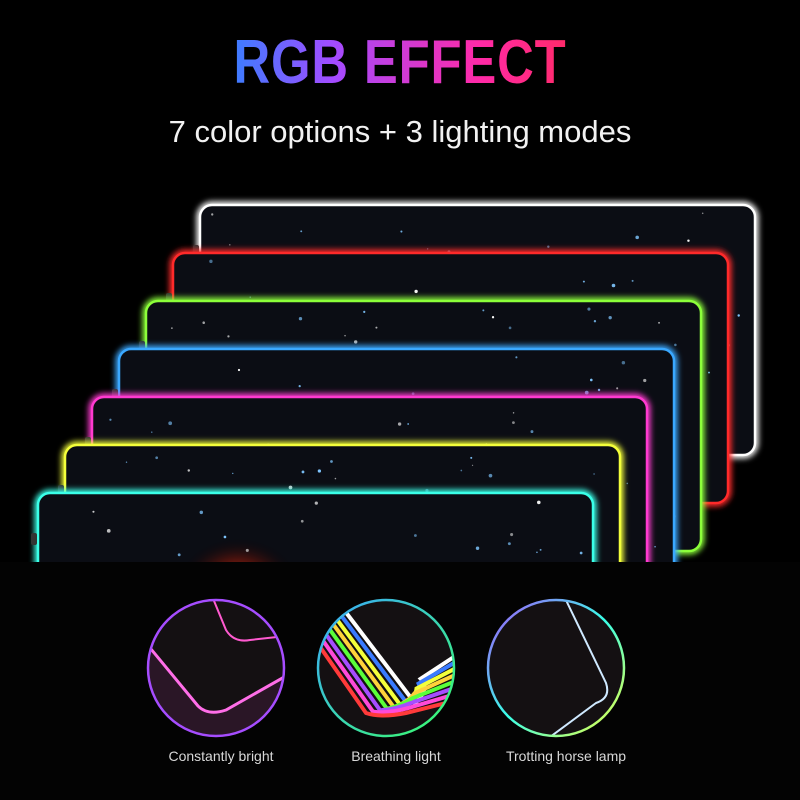  What do you see at coordinates (566, 756) in the screenshot?
I see `mode-label-trotting: Trotting horse lamp` at bounding box center [566, 756].